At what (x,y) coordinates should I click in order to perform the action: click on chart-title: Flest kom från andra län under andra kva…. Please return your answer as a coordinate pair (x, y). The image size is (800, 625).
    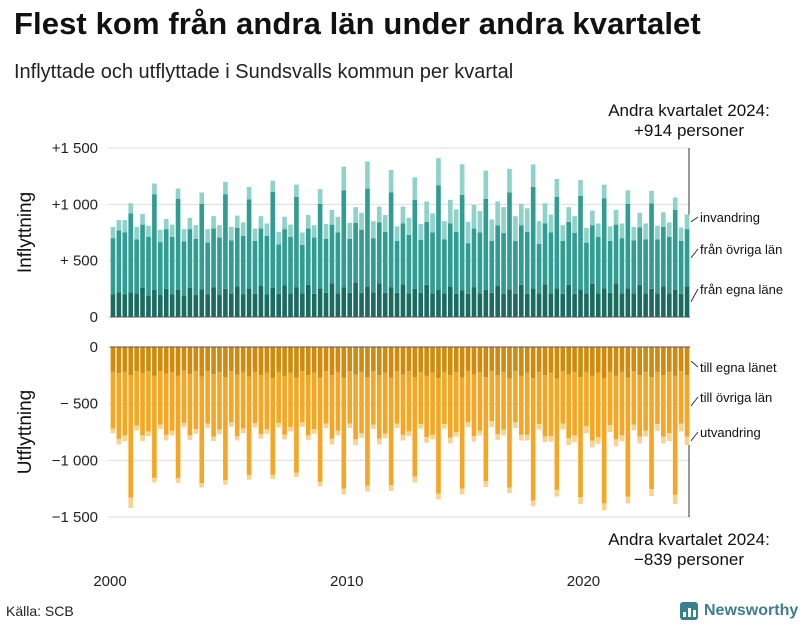
    Looking at the image, I should click on (357, 23).